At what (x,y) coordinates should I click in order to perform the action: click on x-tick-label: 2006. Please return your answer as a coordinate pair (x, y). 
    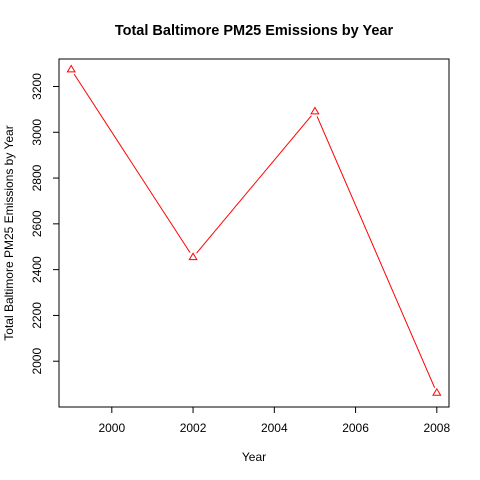
    Looking at the image, I should click on (355, 428).